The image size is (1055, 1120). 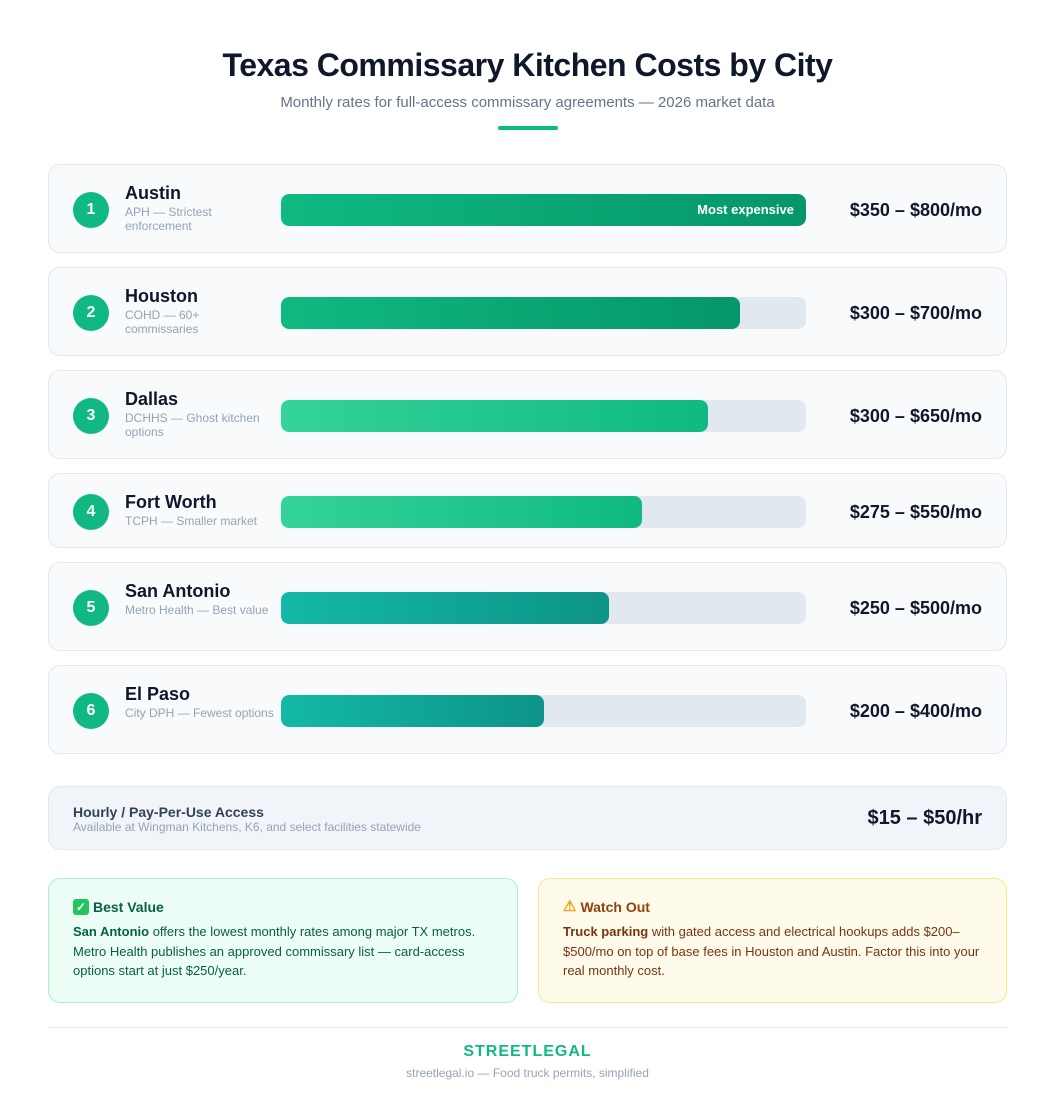 What do you see at coordinates (199, 713) in the screenshot?
I see `city-agency-note: City DPH — Fewest options` at bounding box center [199, 713].